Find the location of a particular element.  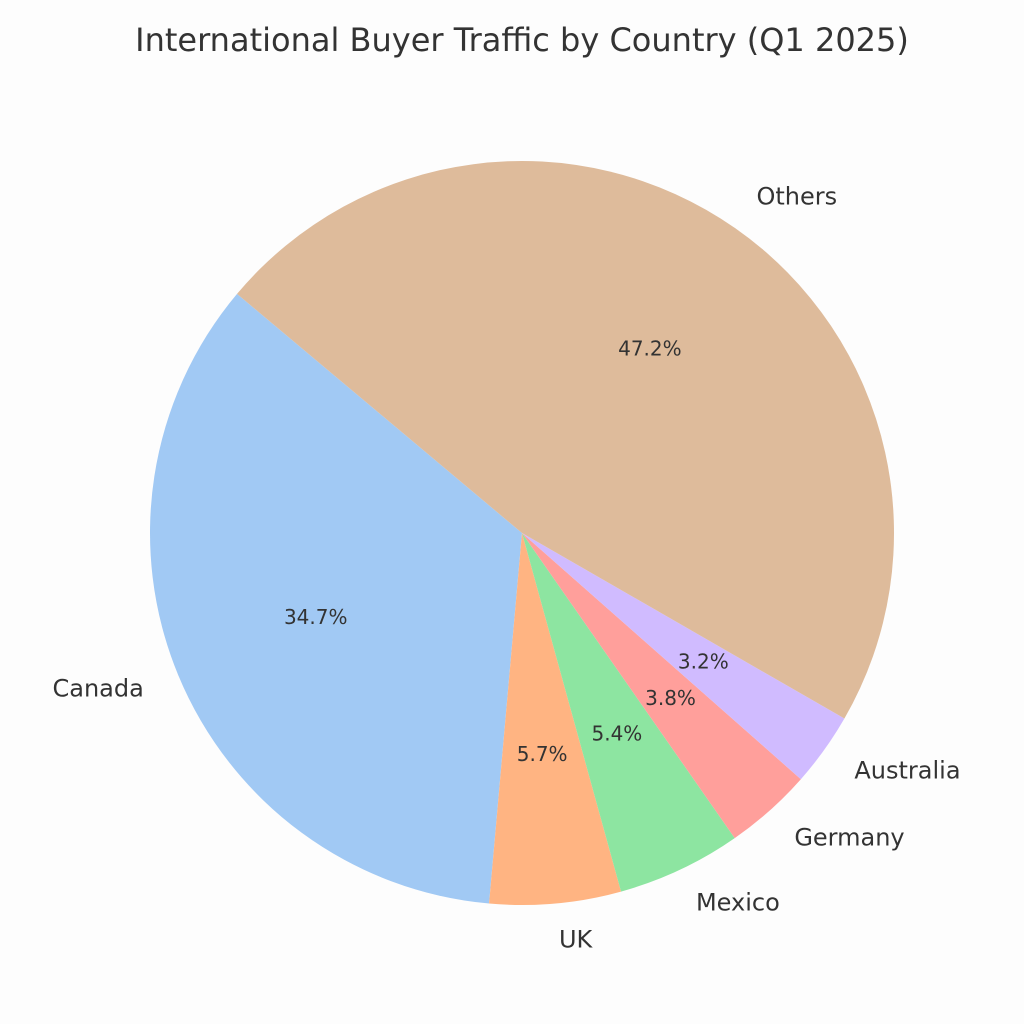

slice-label: Germany is located at coordinates (849, 837).